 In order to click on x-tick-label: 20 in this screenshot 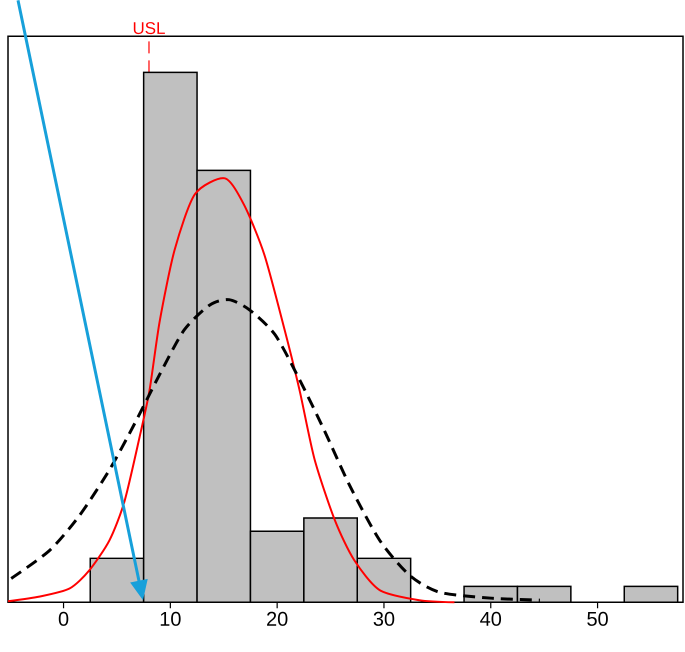, I will do `click(277, 619)`.